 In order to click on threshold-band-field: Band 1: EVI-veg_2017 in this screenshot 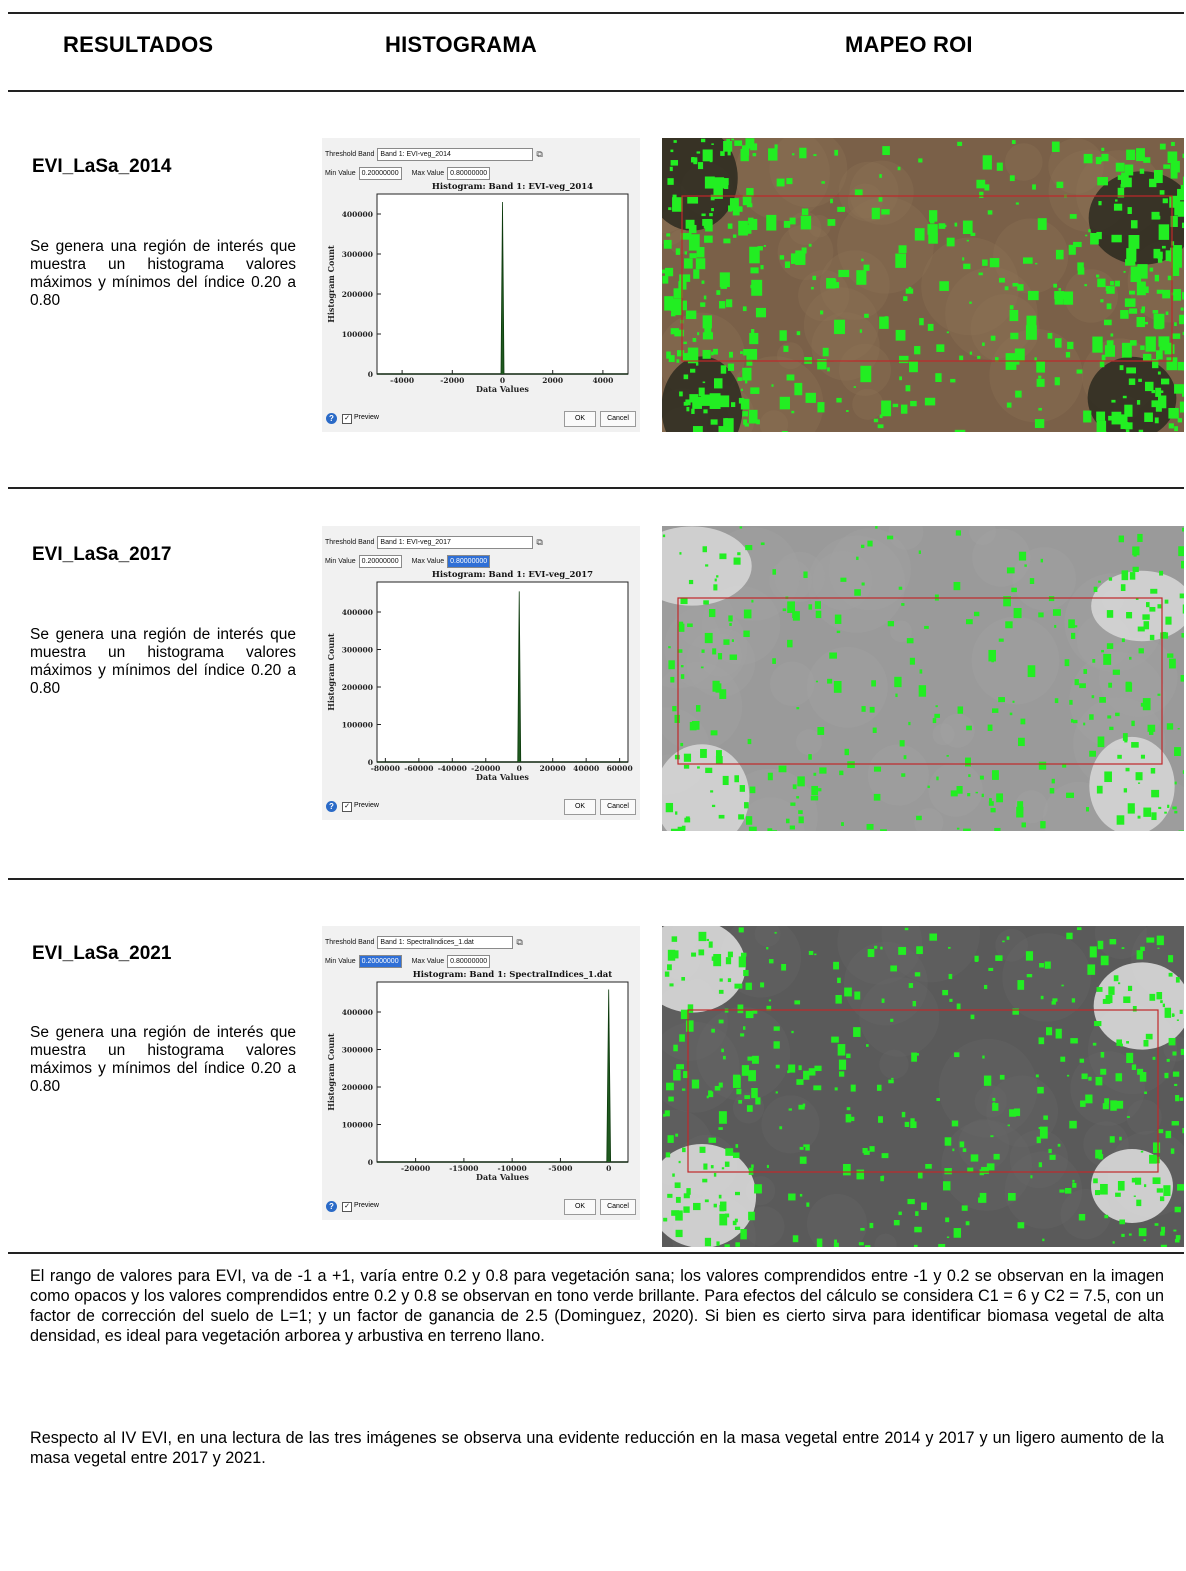, I will do `click(455, 542)`.